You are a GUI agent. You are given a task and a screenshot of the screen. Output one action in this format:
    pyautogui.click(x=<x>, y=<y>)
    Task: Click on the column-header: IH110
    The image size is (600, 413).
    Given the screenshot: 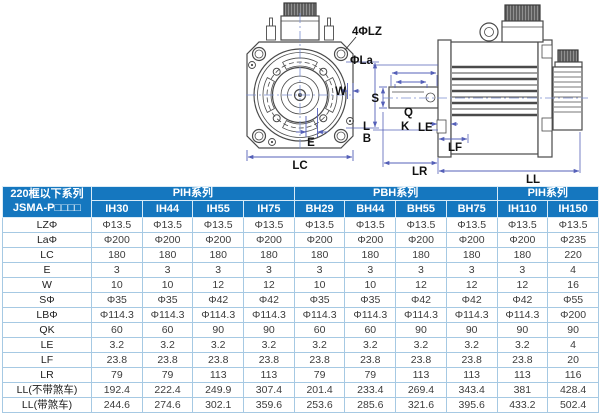 What is the action you would take?
    pyautogui.click(x=522, y=209)
    